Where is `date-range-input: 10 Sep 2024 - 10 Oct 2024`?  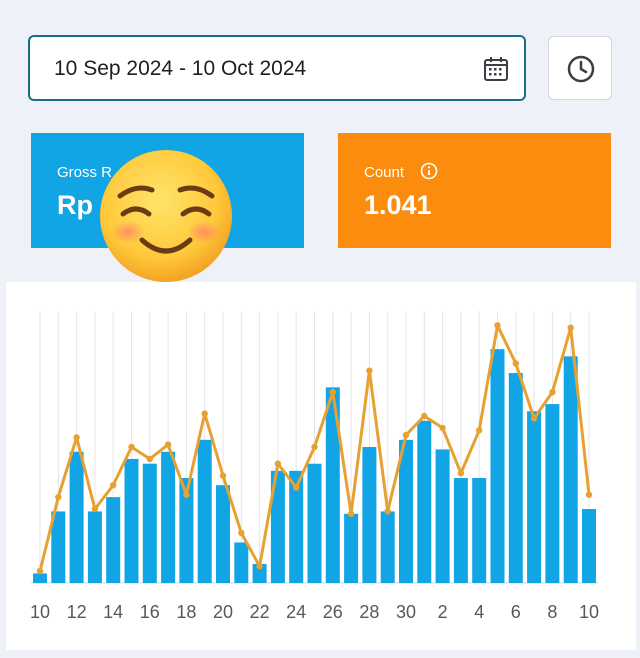 date-range-input: 10 Sep 2024 - 10 Oct 2024 is located at coordinates (277, 68).